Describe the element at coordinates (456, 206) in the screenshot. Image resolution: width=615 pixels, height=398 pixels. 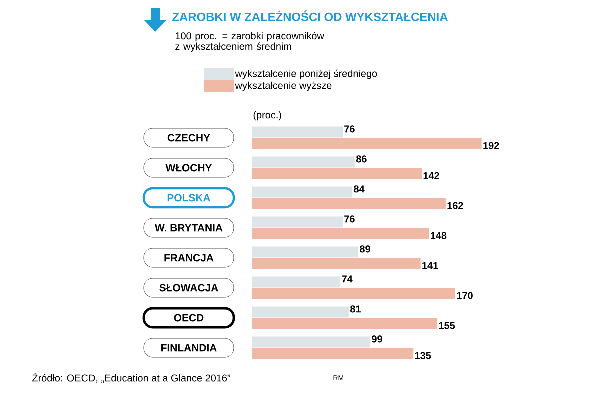
I see `data-label: 162` at that location.